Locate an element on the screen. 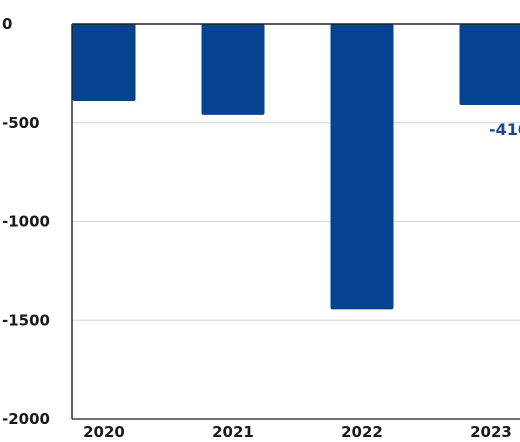 The height and width of the screenshot is (442, 520). bar-2021 is located at coordinates (233, 69).